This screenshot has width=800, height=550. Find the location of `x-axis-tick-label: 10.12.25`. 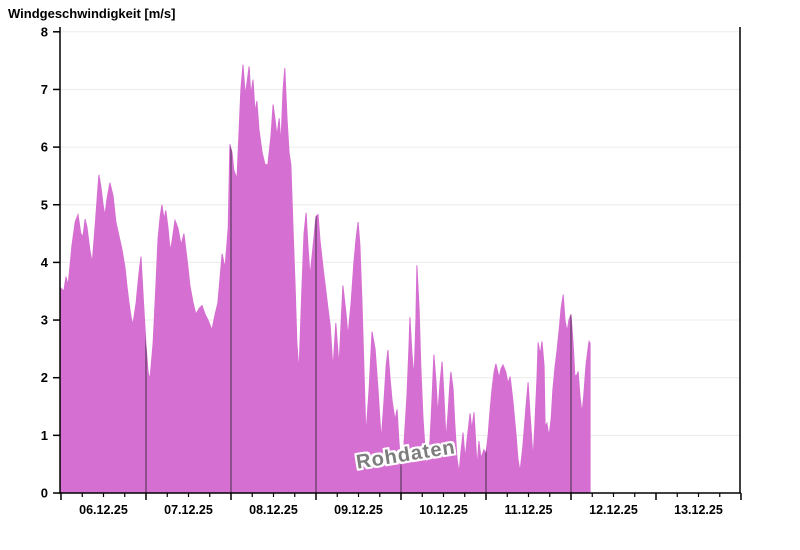

x-axis-tick-label: 10.12.25 is located at coordinates (443, 510).